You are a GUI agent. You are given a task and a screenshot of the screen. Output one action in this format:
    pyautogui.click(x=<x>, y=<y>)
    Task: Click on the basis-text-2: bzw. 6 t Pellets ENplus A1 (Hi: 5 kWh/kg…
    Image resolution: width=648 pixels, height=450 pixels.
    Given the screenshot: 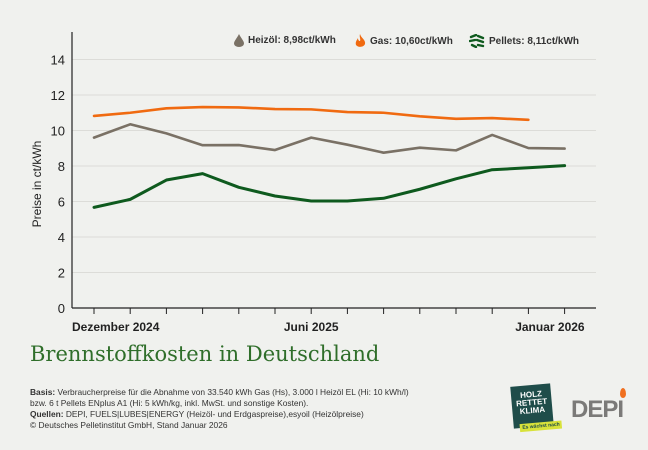 What is the action you would take?
    pyautogui.click(x=169, y=403)
    